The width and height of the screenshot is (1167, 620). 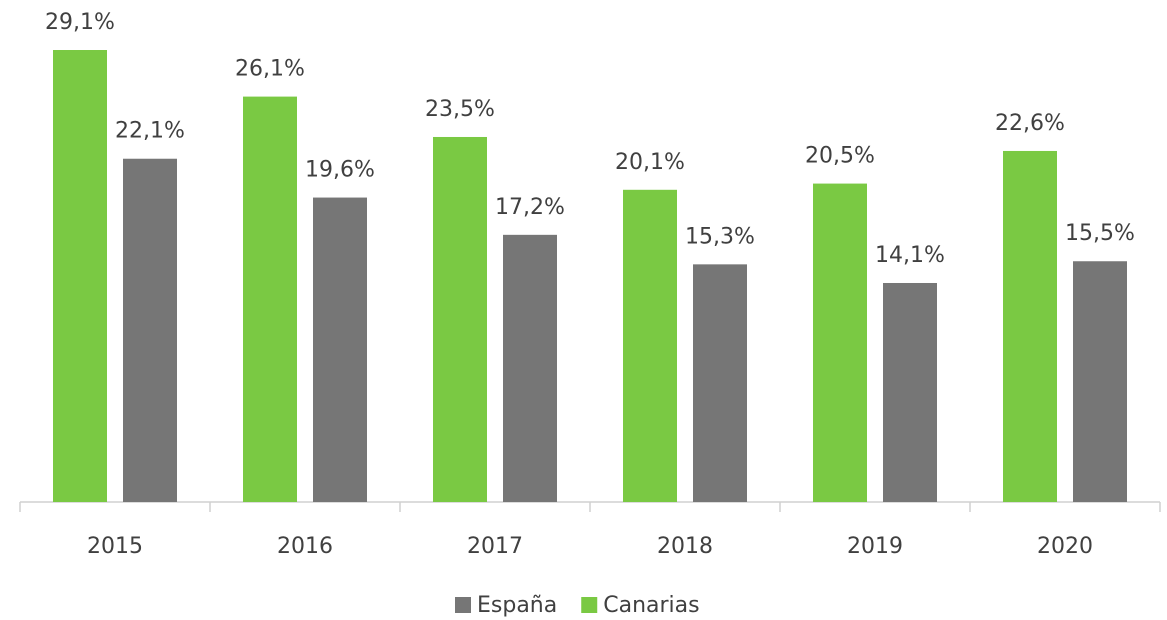 What do you see at coordinates (150, 131) in the screenshot?
I see `value-label: 22,1%` at bounding box center [150, 131].